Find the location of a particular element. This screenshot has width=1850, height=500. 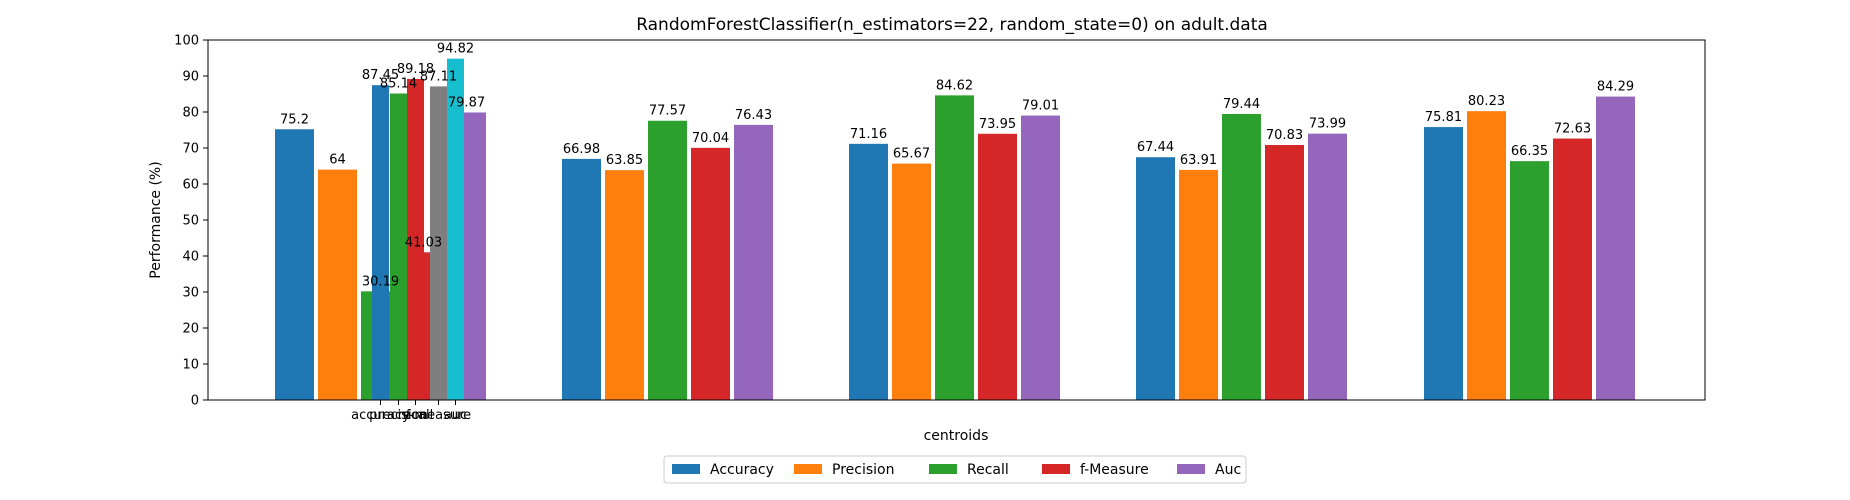

x-tick-label: precision is located at coordinates (398, 415).